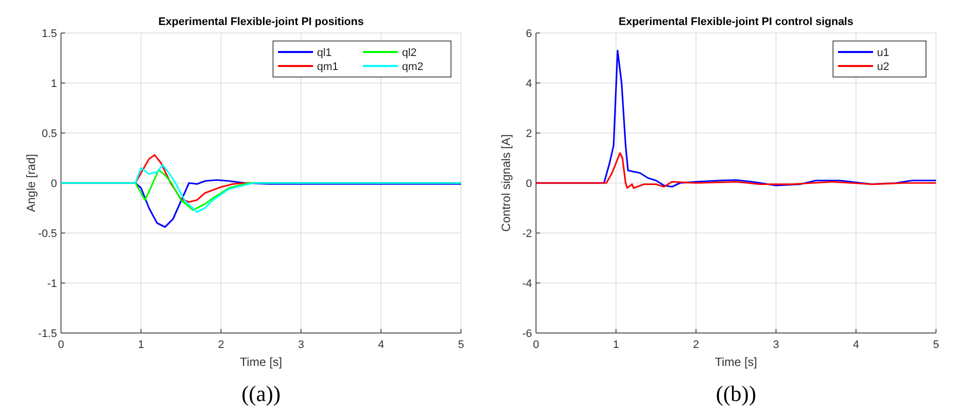 This screenshot has height=413, width=966. Describe the element at coordinates (736, 393) in the screenshot. I see `text: ((b))` at that location.